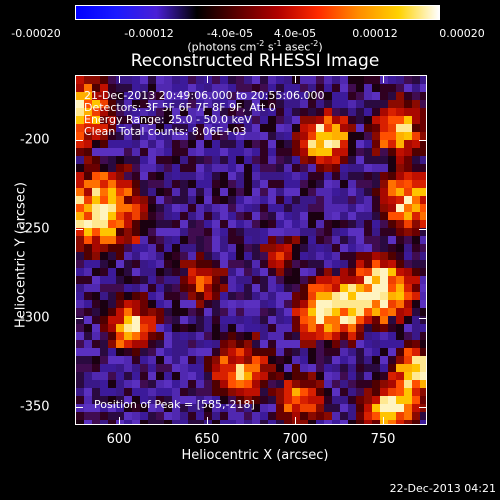 The image size is (500, 500). Describe the element at coordinates (36, 33) in the screenshot. I see `colorbar-tick-label: -0.00020` at that location.